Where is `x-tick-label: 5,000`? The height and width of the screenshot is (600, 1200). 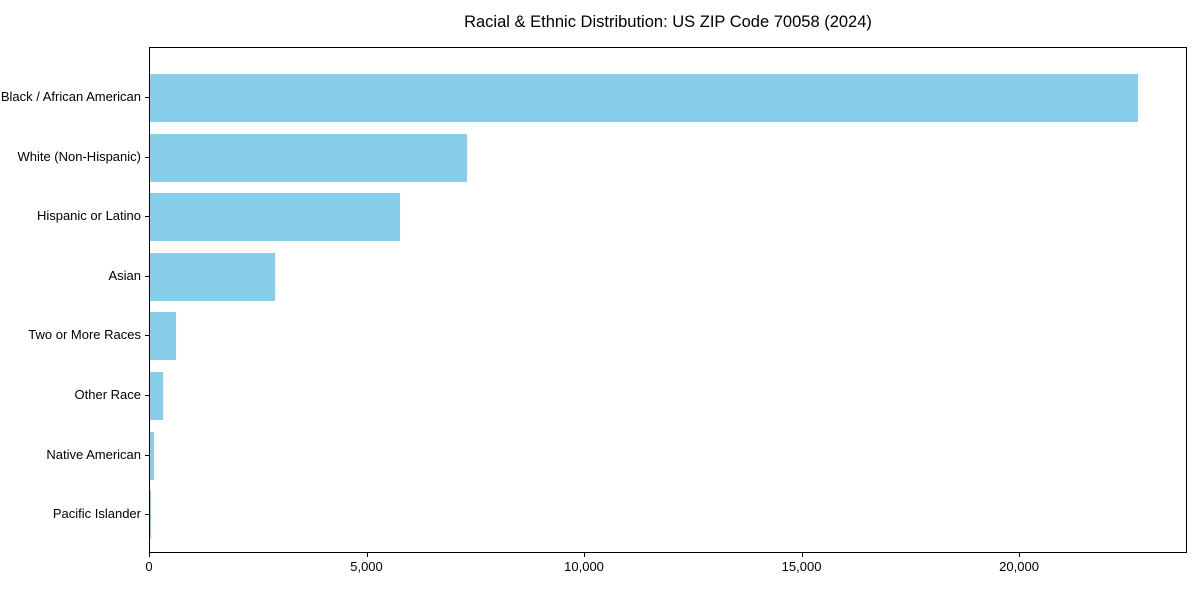
x-tick-label: 5,000 is located at coordinates (366, 566).